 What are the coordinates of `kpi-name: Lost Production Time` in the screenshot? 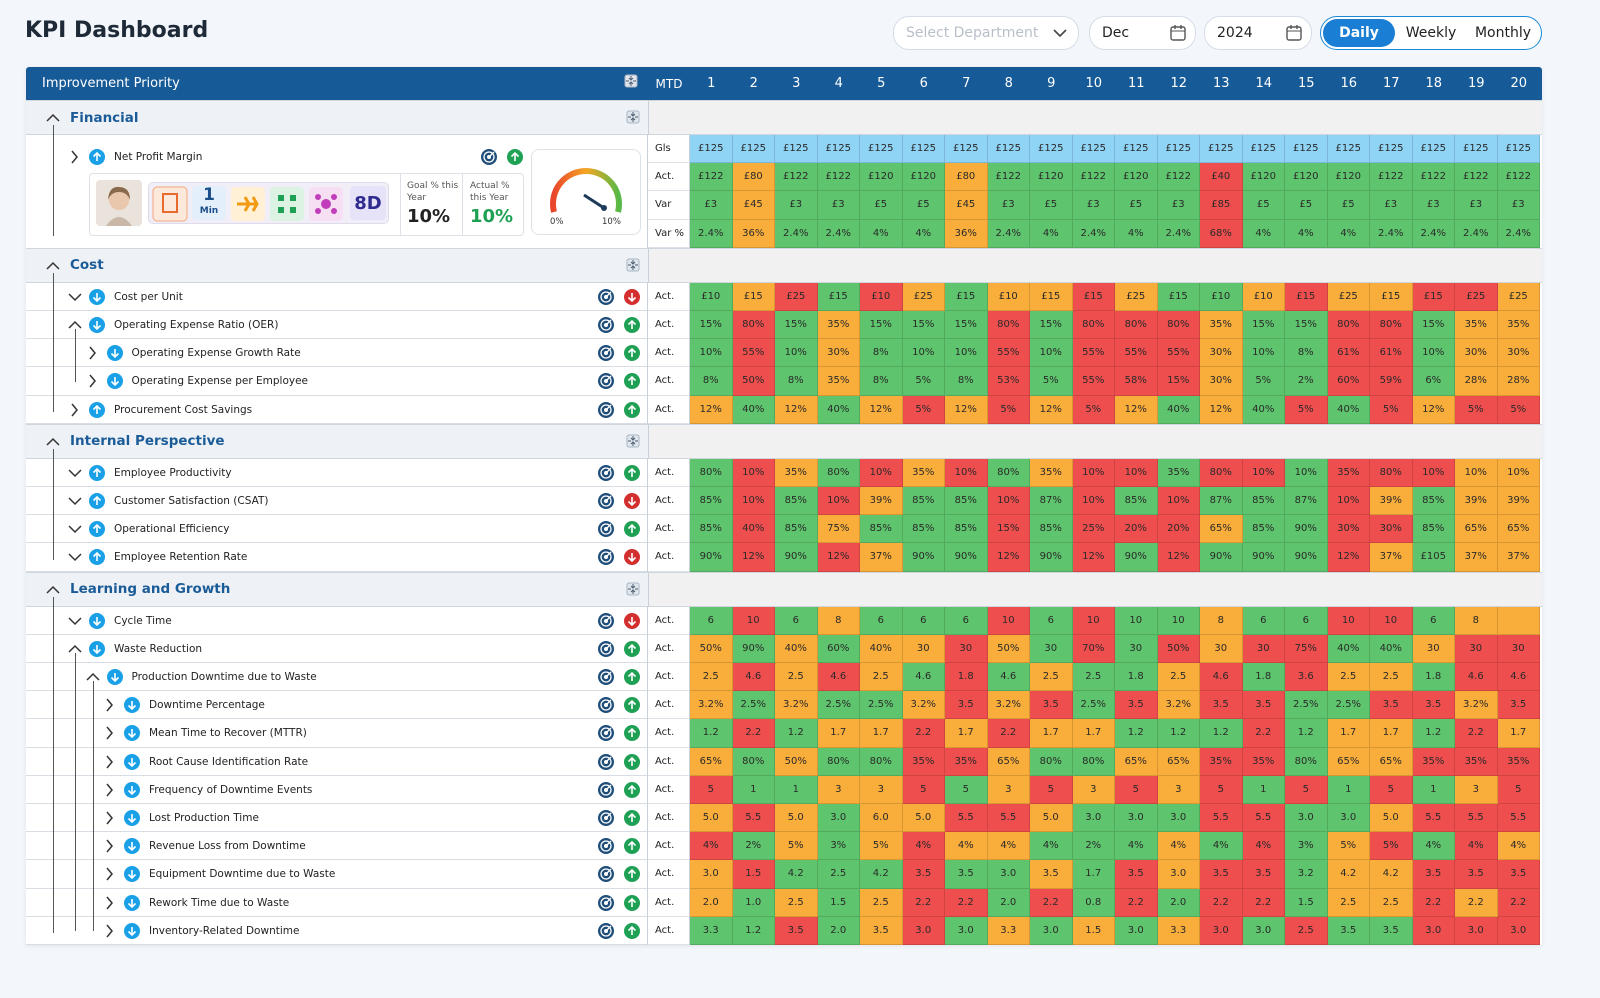 It's located at (204, 818).